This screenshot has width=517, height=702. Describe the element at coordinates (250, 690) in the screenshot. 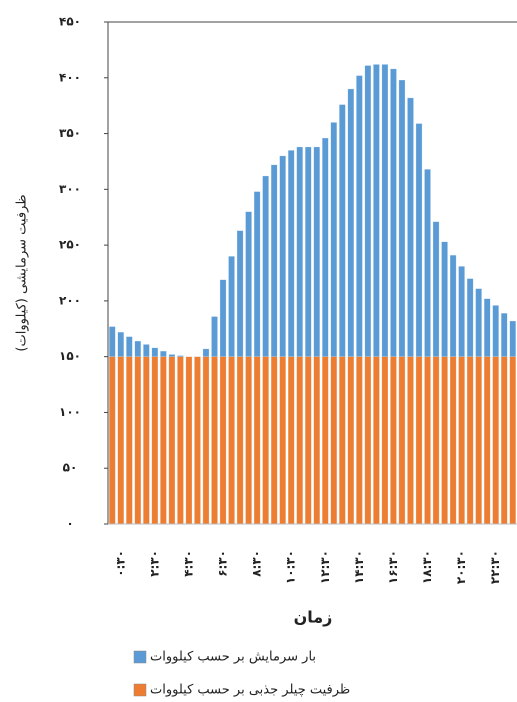

I see `legend-label: ظرفیت چیلر جذبی بر حسب کیلووات` at that location.